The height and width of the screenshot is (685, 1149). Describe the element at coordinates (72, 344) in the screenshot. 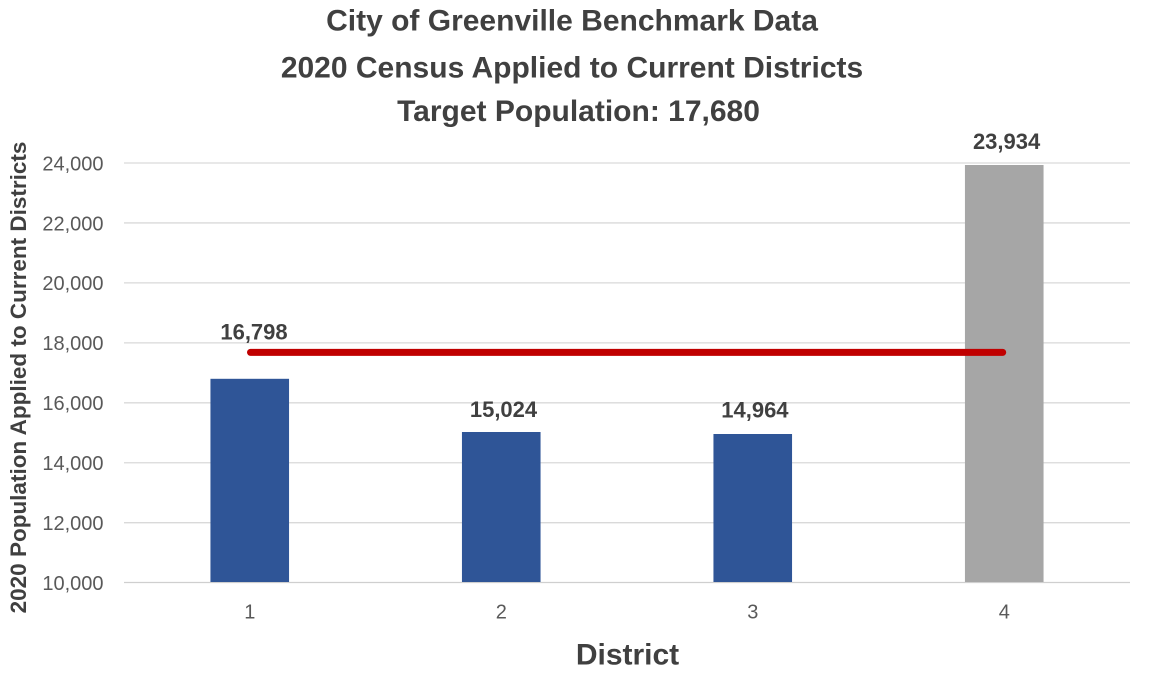

I see `svg-text: 18,000` at that location.